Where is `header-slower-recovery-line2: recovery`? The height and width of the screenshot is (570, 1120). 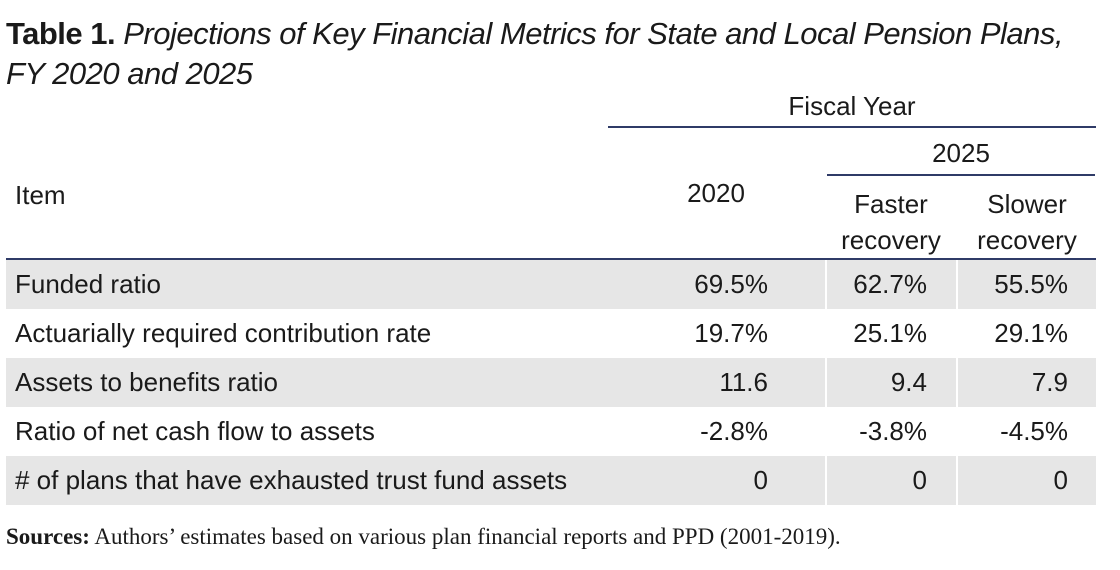 header-slower-recovery-line2: recovery is located at coordinates (1027, 240).